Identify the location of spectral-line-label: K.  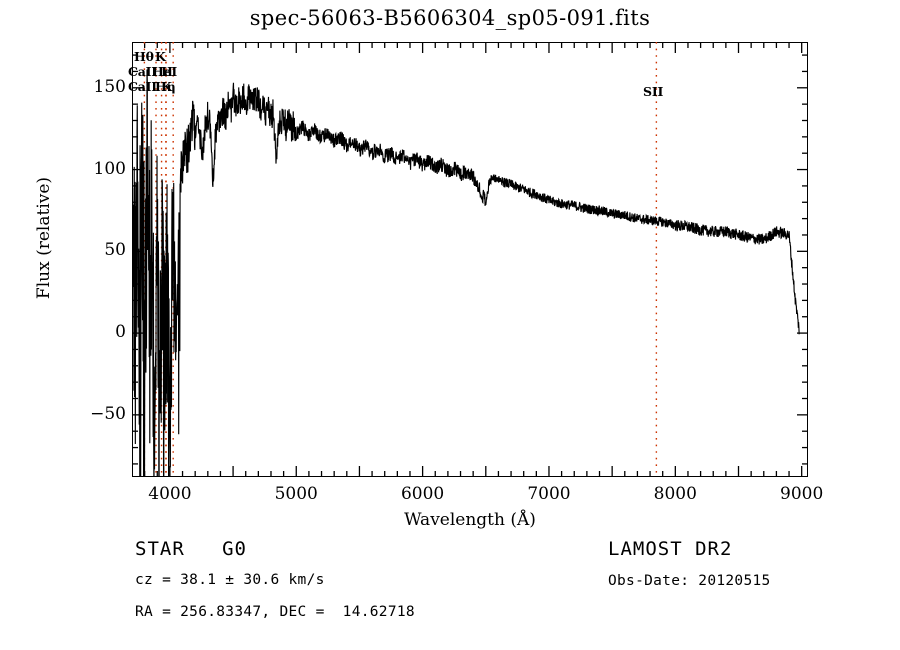
(160, 56).